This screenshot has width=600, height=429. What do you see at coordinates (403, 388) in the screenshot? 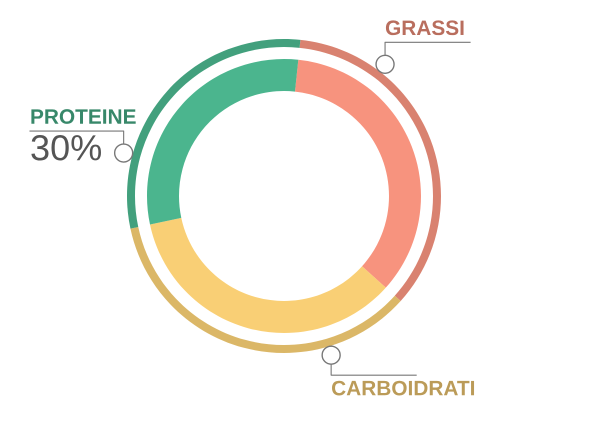
I see `slice-label: CARBOIDRATI` at bounding box center [403, 388].